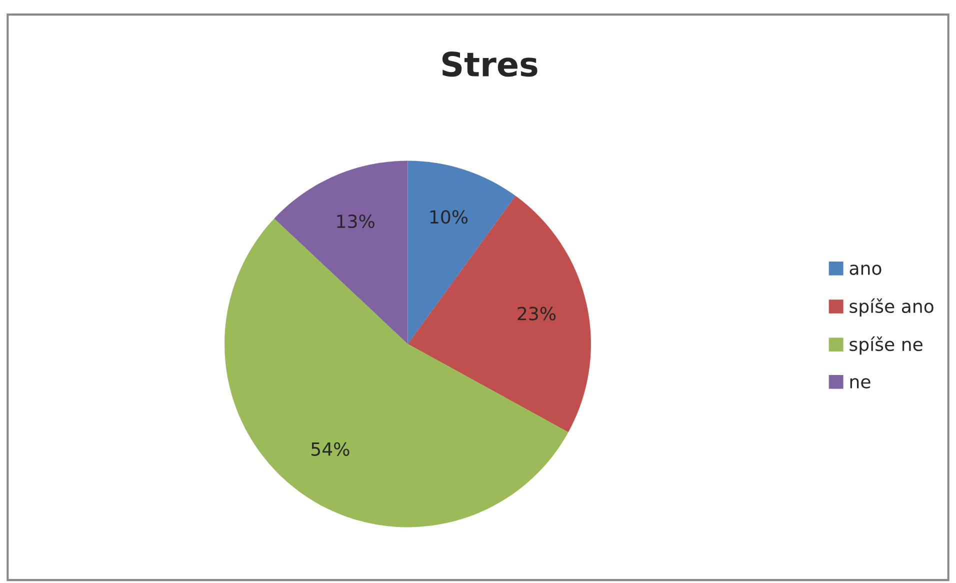  I want to click on legend-label: ano, so click(866, 269).